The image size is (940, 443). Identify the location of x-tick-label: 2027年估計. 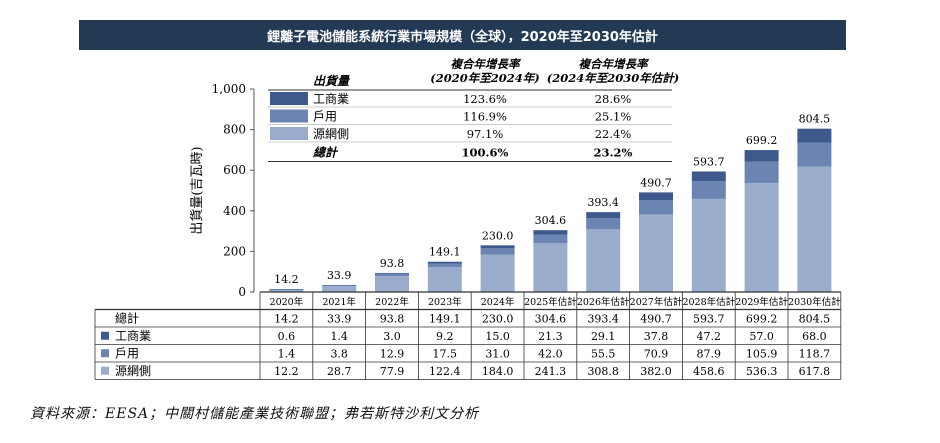
(656, 302).